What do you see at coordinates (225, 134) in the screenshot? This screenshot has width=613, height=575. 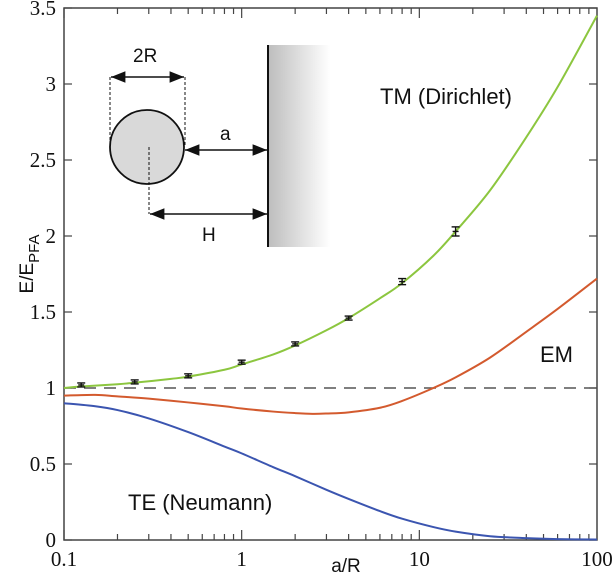 I see `label-a: a` at bounding box center [225, 134].